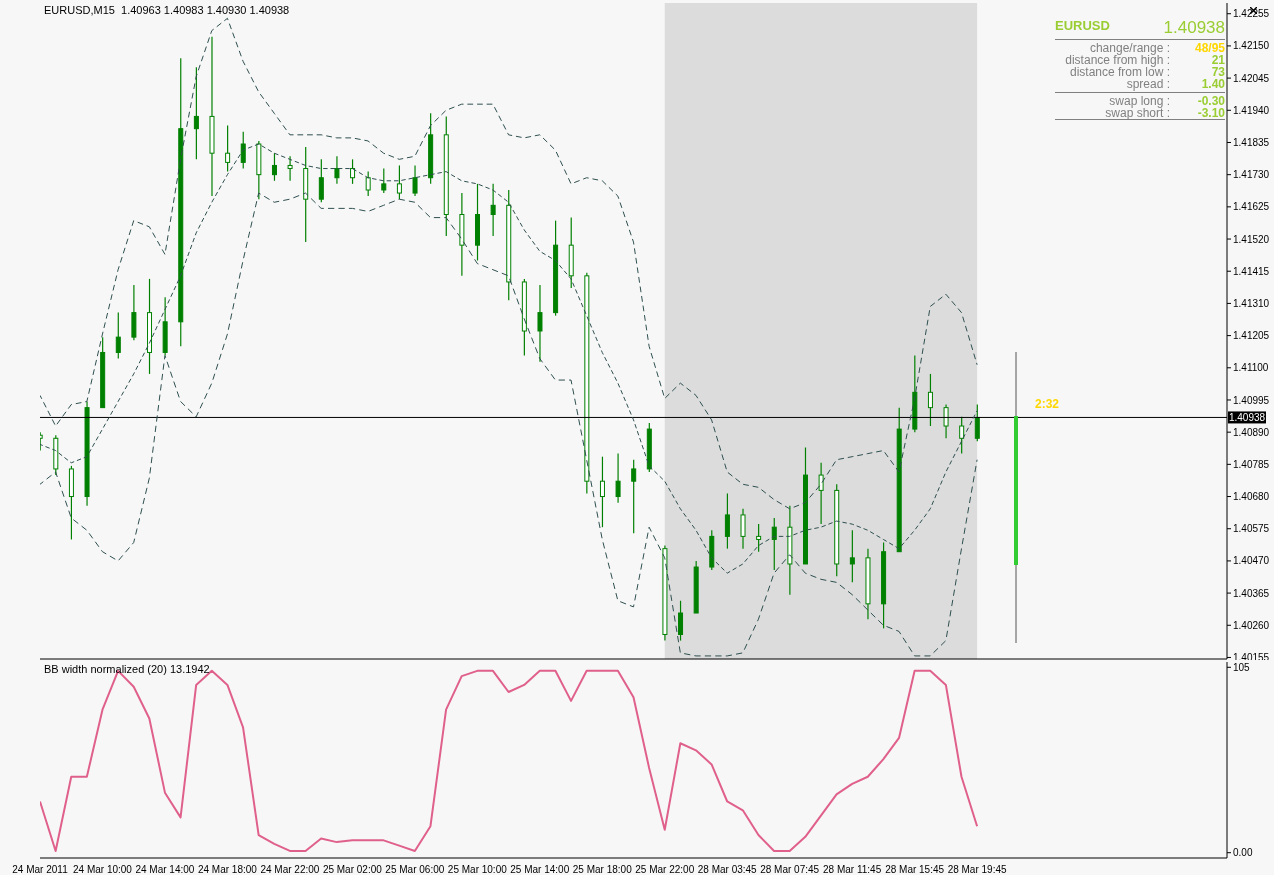 The width and height of the screenshot is (1274, 875). What do you see at coordinates (1047, 404) in the screenshot?
I see `annotation: 2:32` at bounding box center [1047, 404].